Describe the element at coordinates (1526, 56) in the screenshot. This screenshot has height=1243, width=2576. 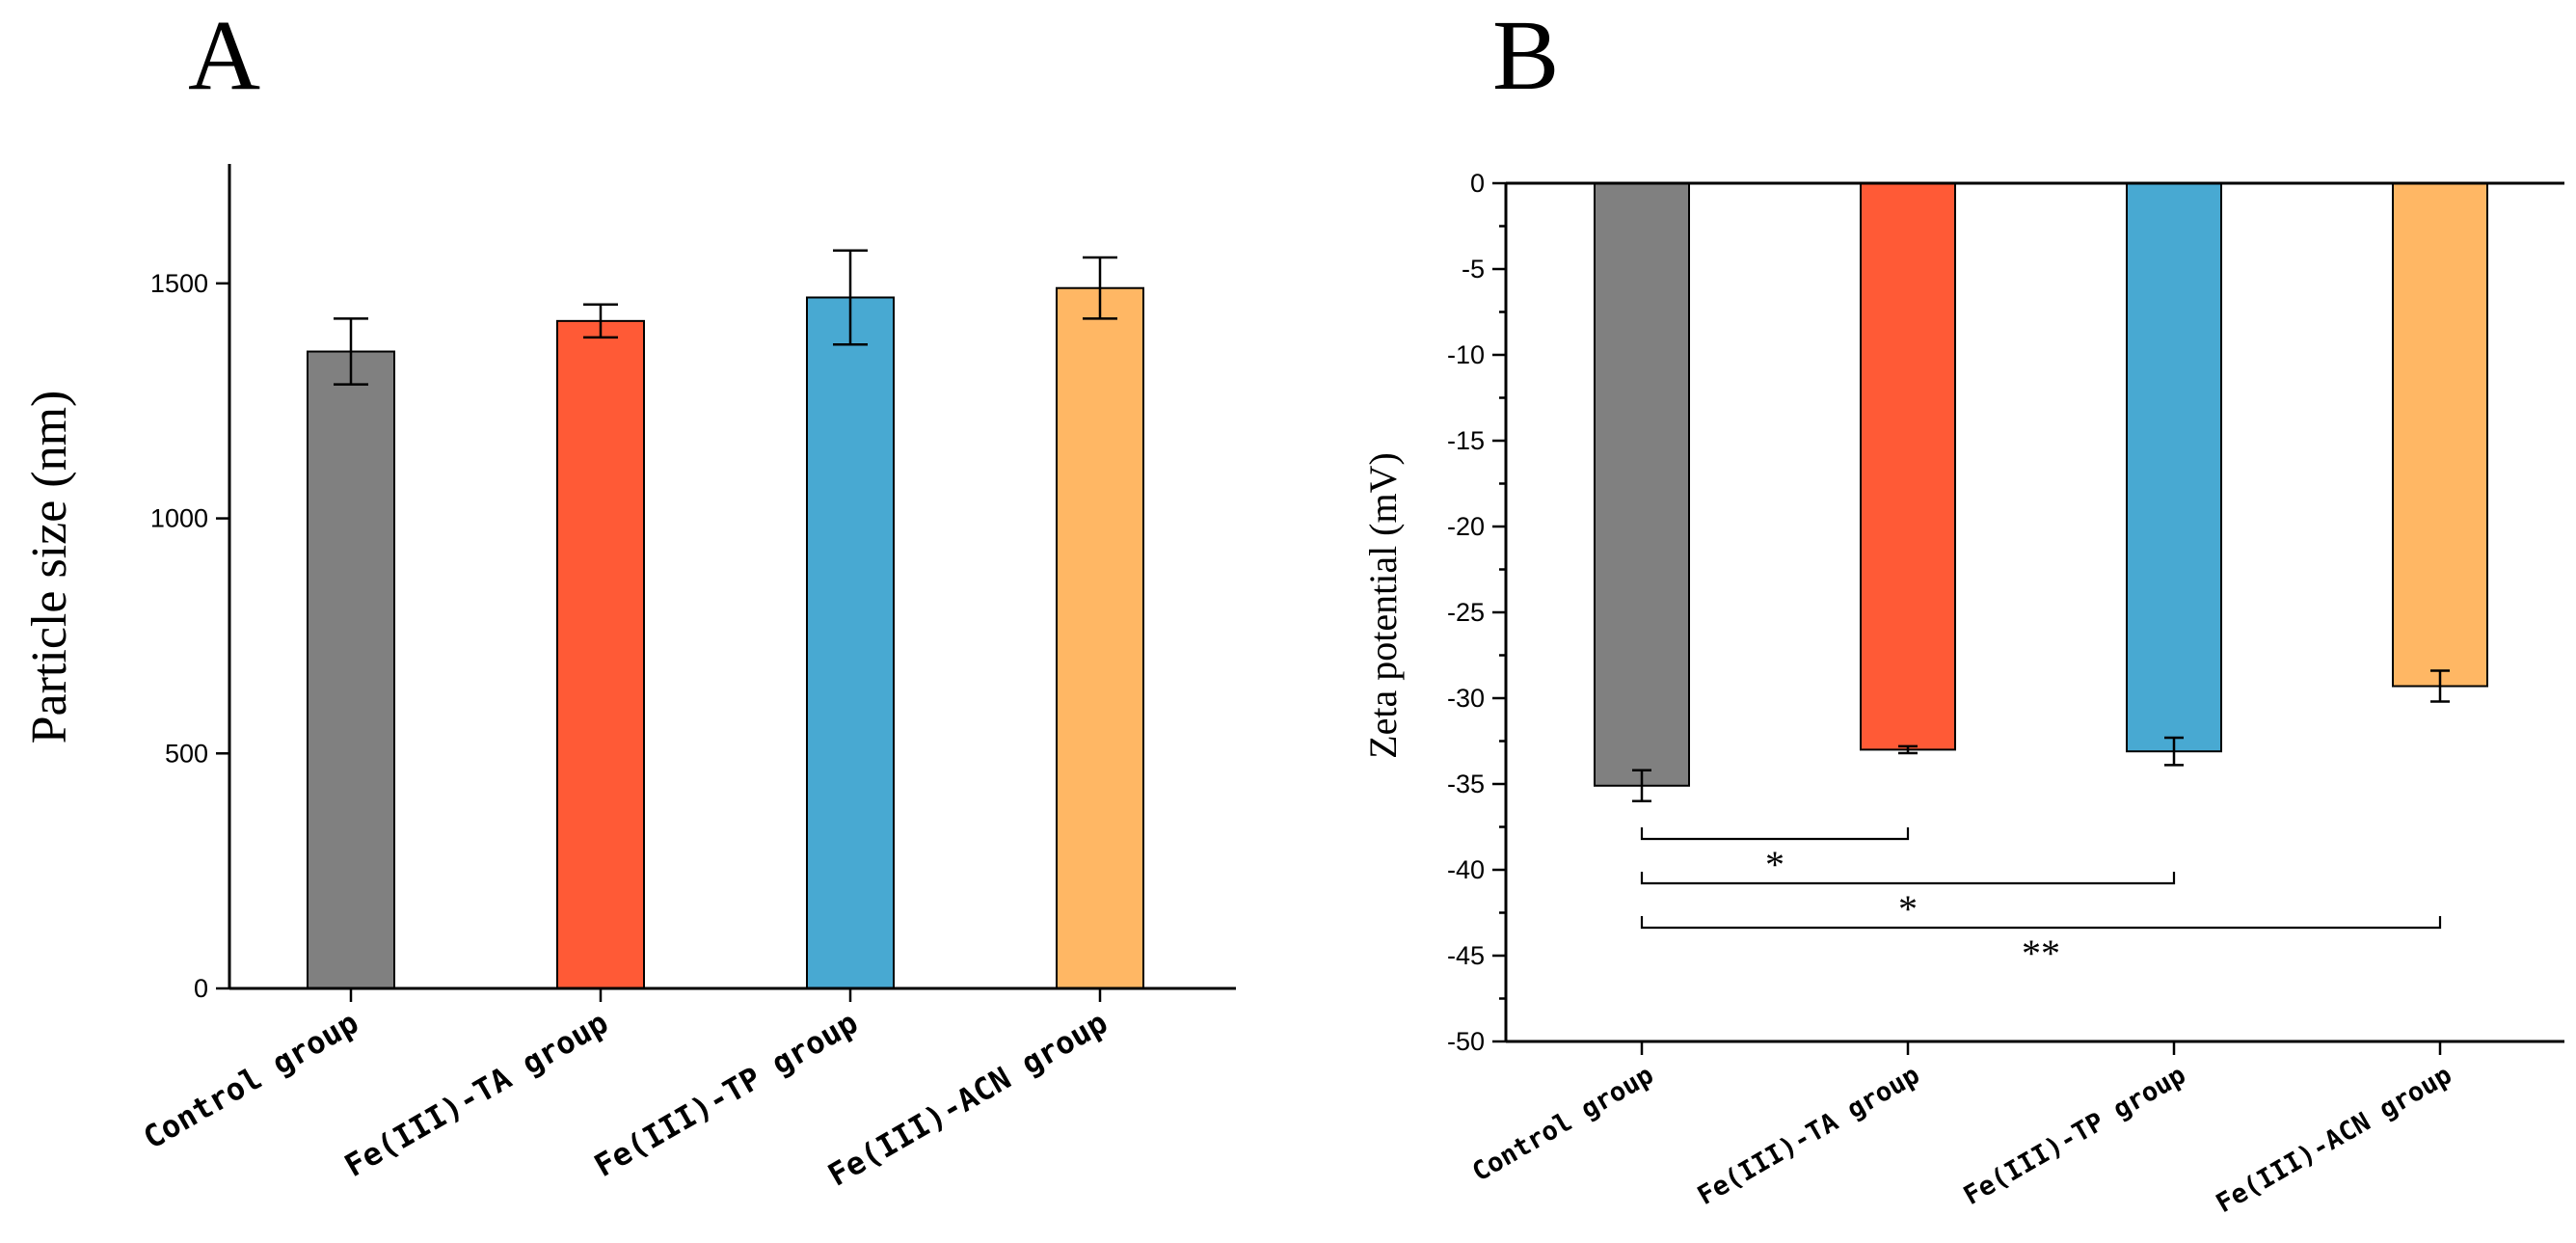
I see `panel-letter-b: B` at that location.